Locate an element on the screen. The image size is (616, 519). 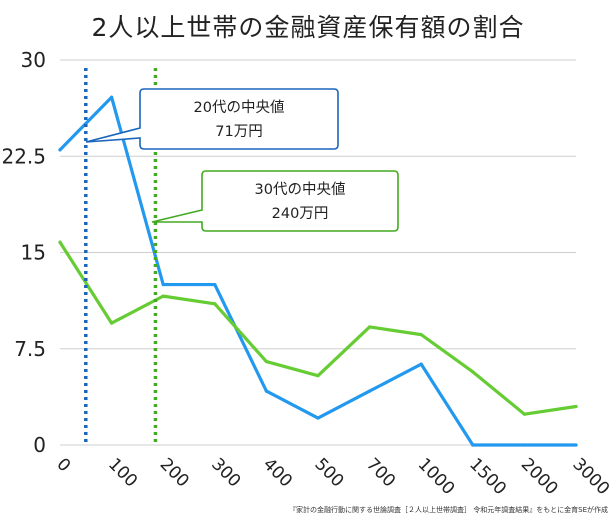
x-tick-label: 300 is located at coordinates (225, 472).